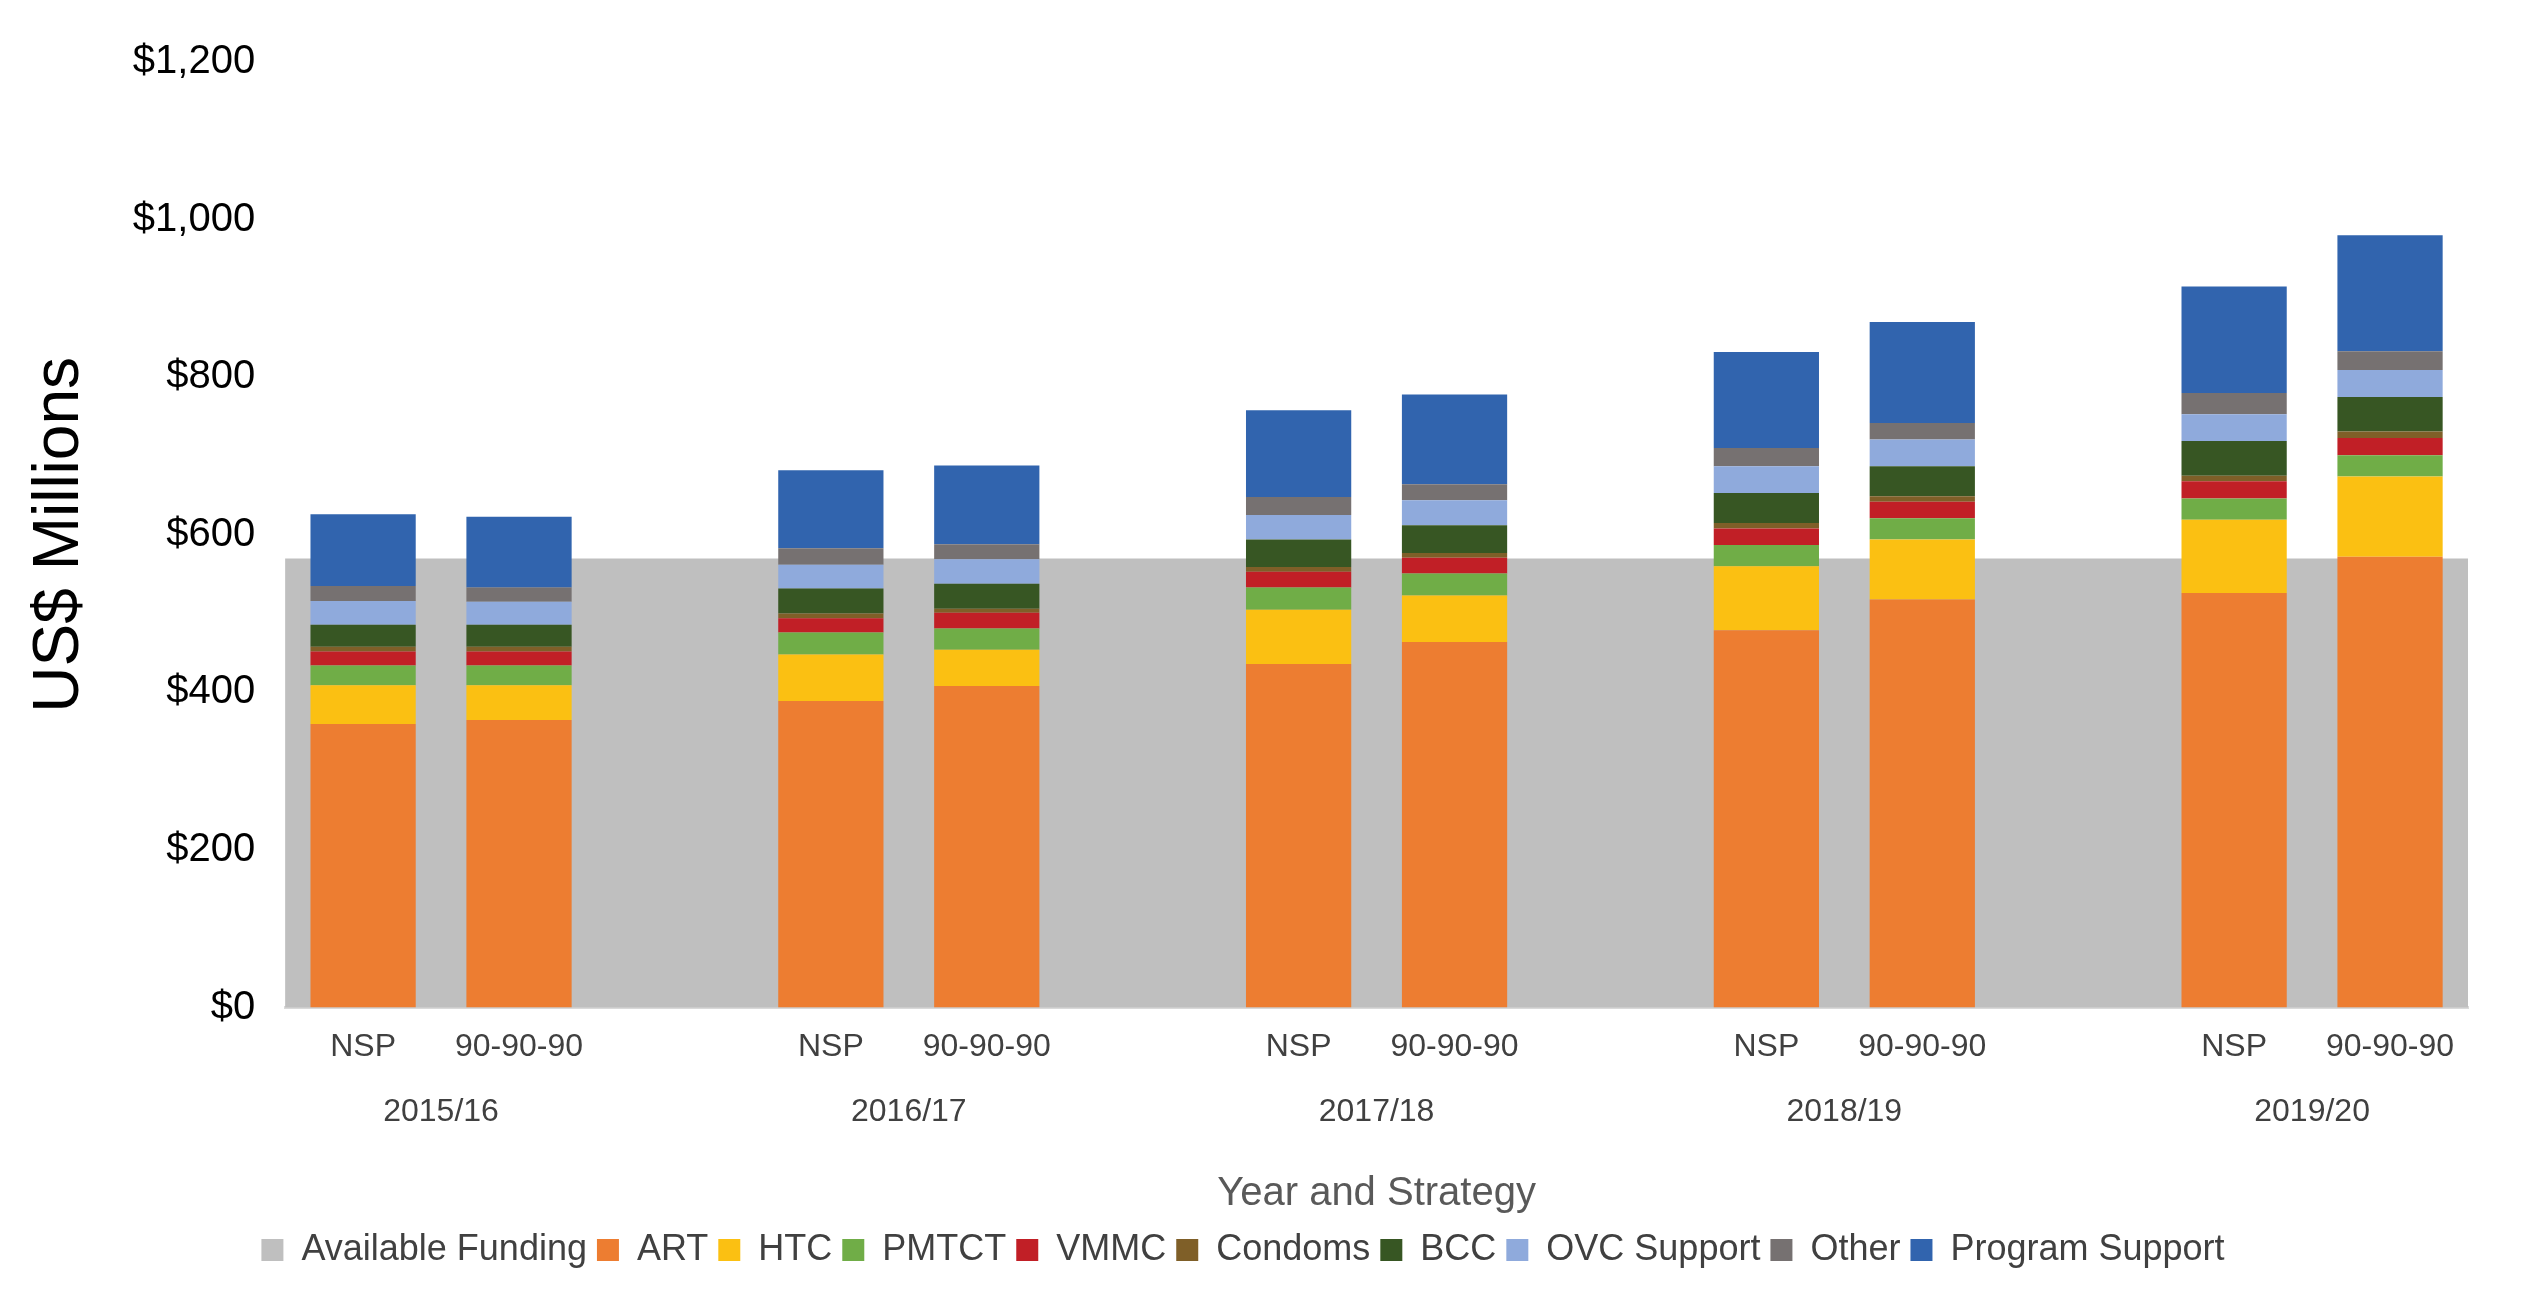 The width and height of the screenshot is (2540, 1298). Describe the element at coordinates (2087, 1247) in the screenshot. I see `legend-label: Program Support` at that location.